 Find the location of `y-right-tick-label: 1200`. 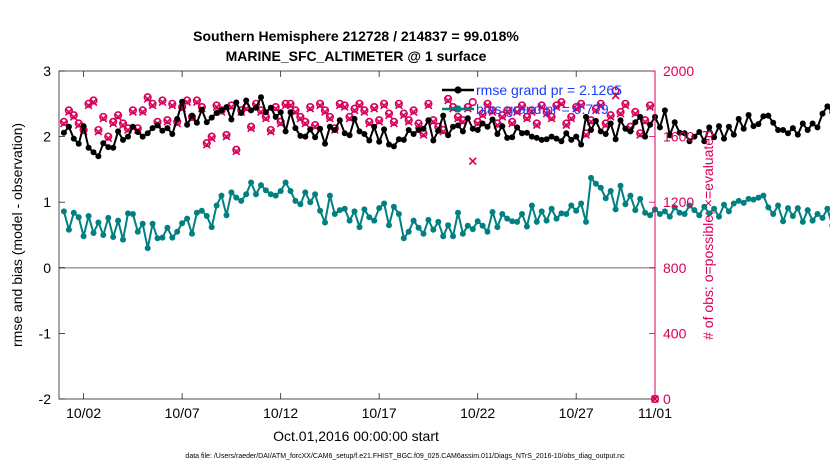

y-right-tick-label: 1200 is located at coordinates (678, 202).